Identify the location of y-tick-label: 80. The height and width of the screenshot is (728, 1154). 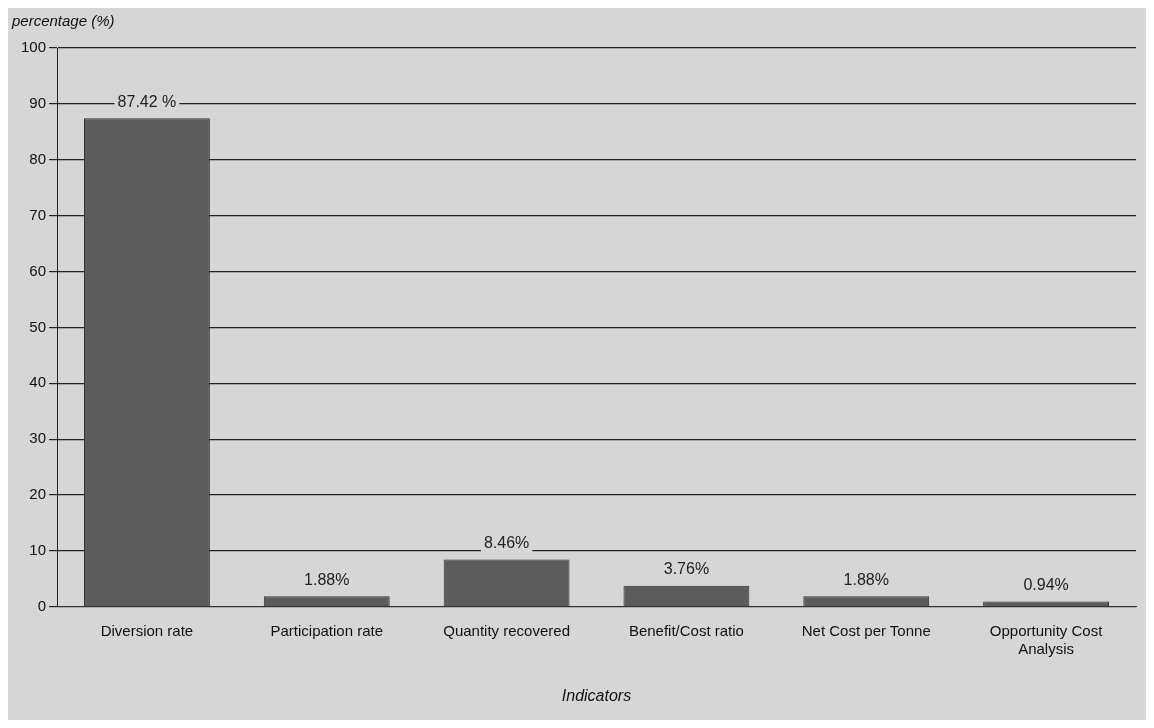
(38, 158).